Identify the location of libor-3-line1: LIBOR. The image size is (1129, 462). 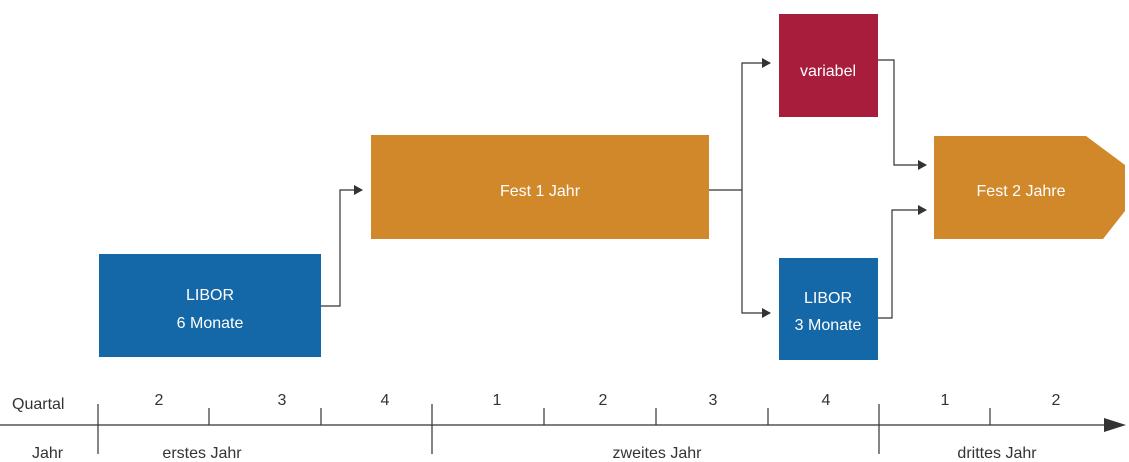
(828, 298).